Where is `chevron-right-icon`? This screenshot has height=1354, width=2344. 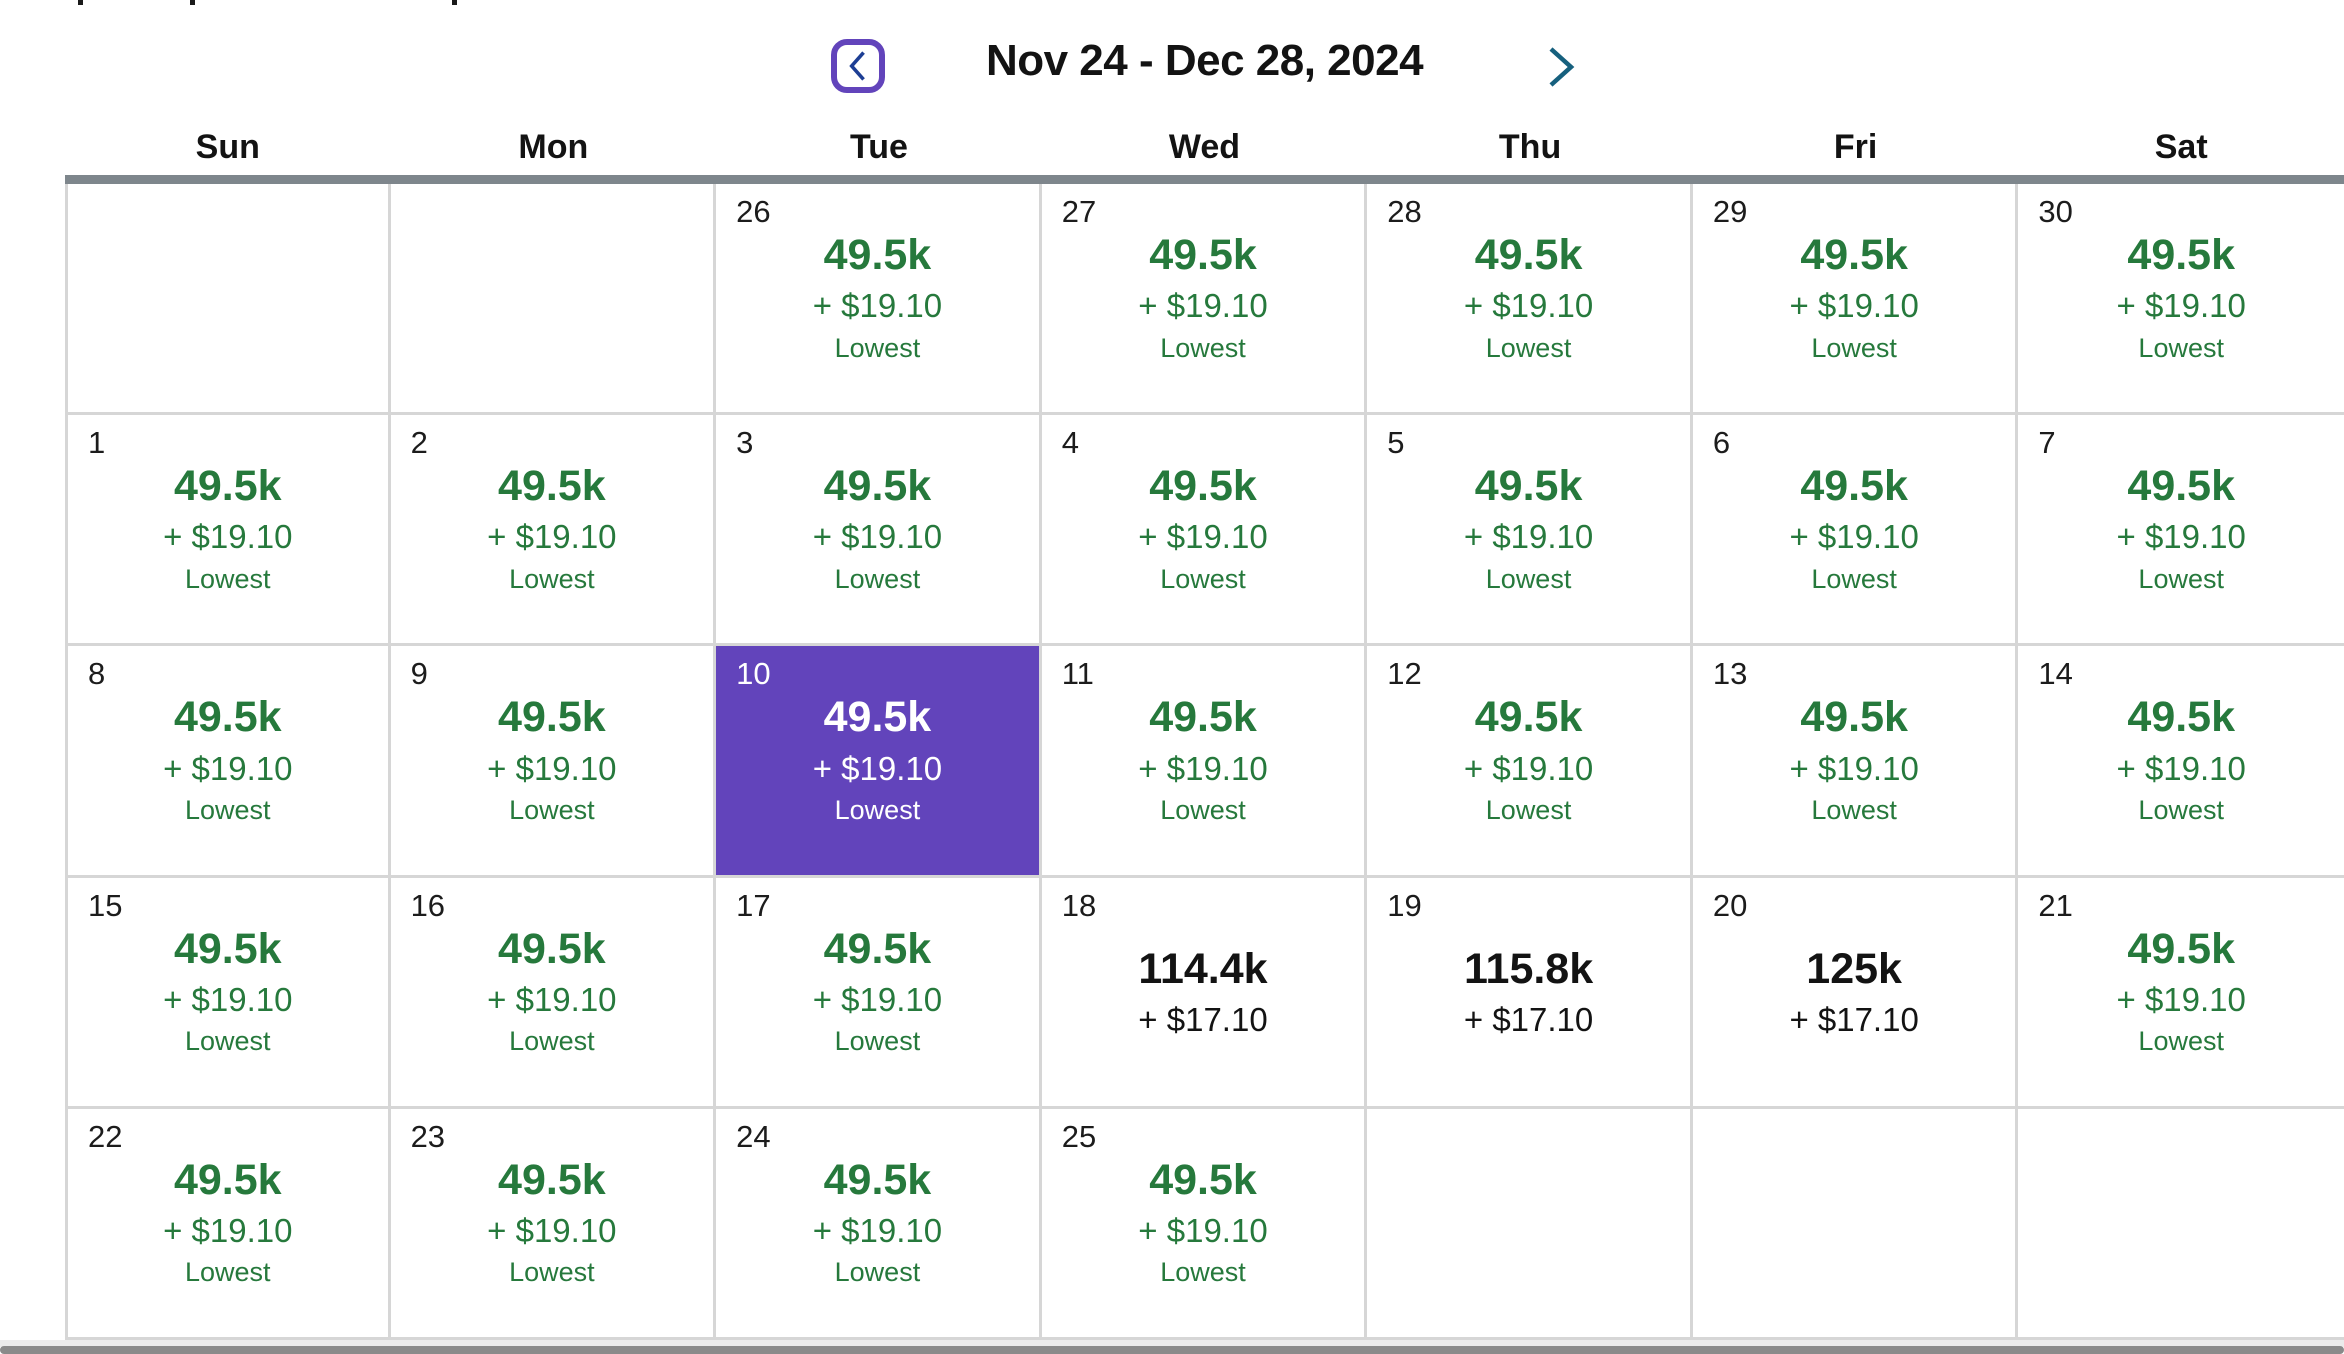
chevron-right-icon is located at coordinates (1562, 67).